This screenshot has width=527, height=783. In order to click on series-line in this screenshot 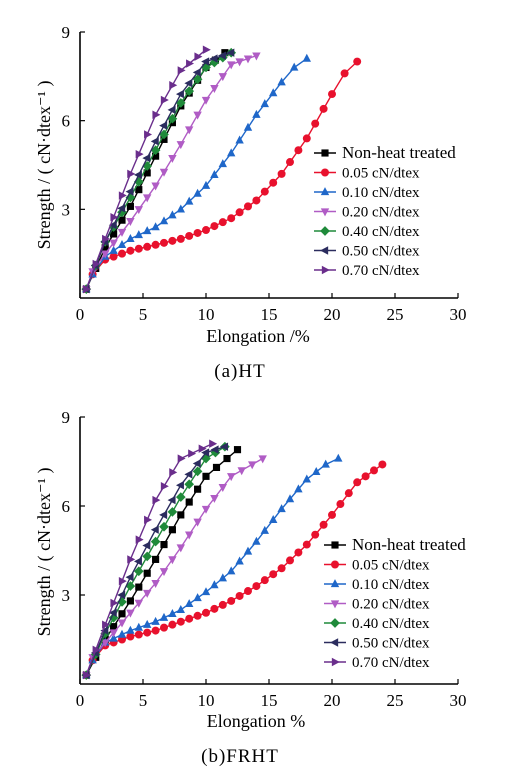, I will do `click(158, 171)`.